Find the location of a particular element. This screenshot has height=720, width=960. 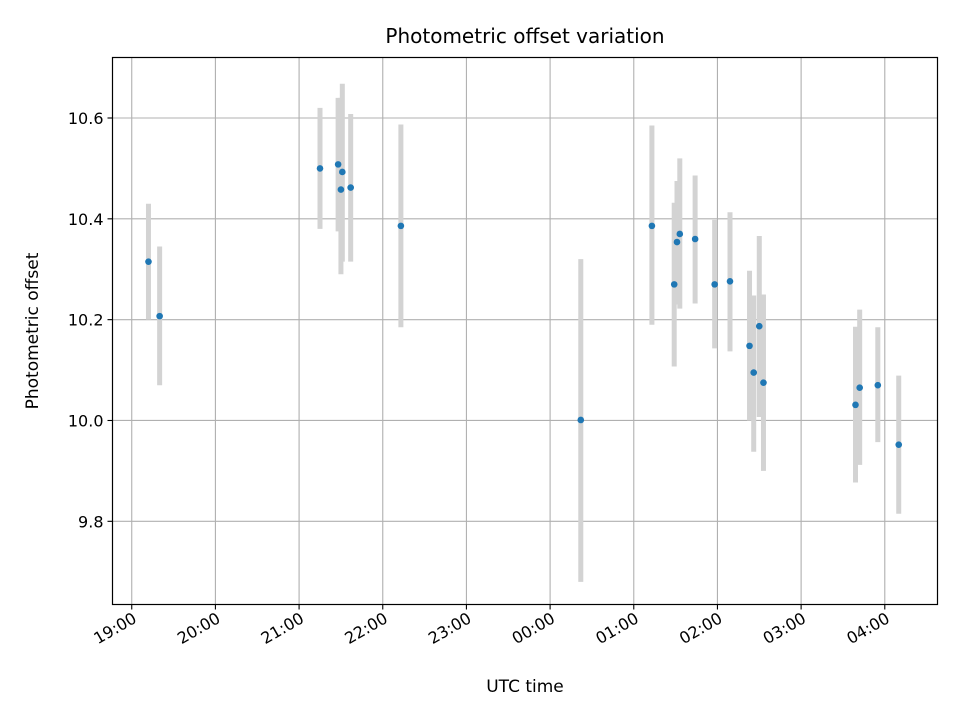

y-axis-label: Photometric offset is located at coordinates (33, 330).